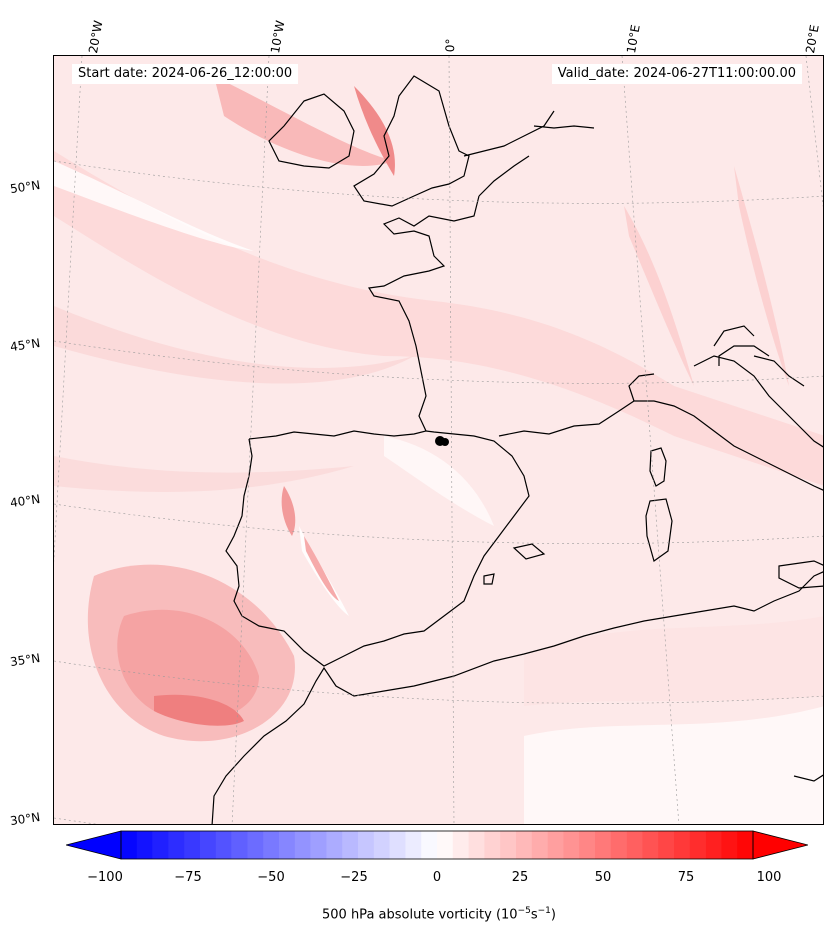 Image resolution: width=832 pixels, height=936 pixels. Describe the element at coordinates (278, 37) in the screenshot. I see `lon-label-10w: 10°W` at that location.